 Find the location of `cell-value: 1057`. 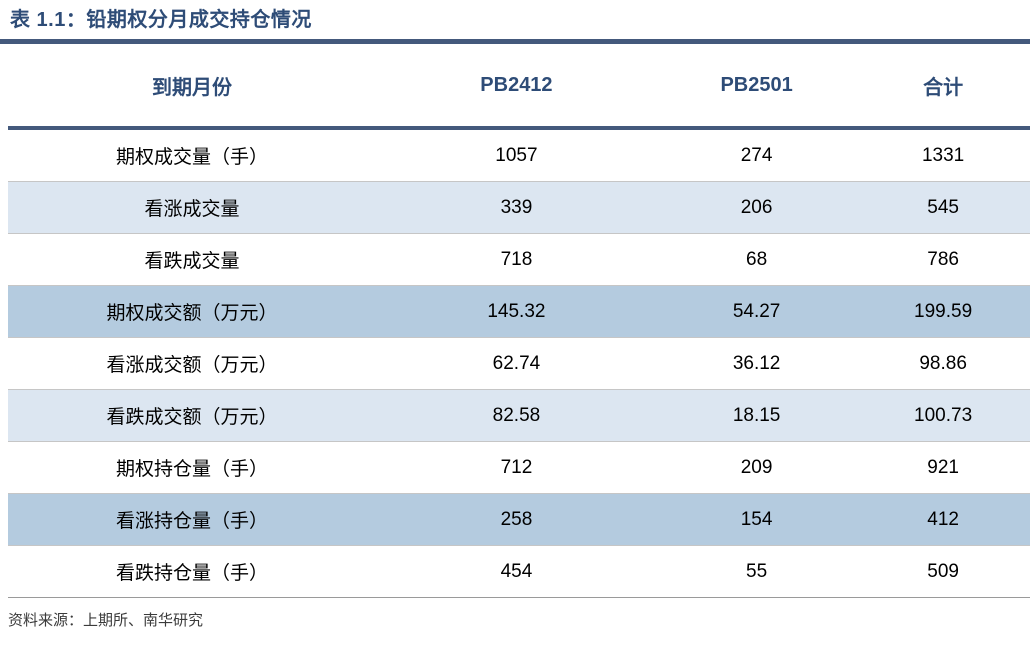

cell-value: 1057 is located at coordinates (516, 155).